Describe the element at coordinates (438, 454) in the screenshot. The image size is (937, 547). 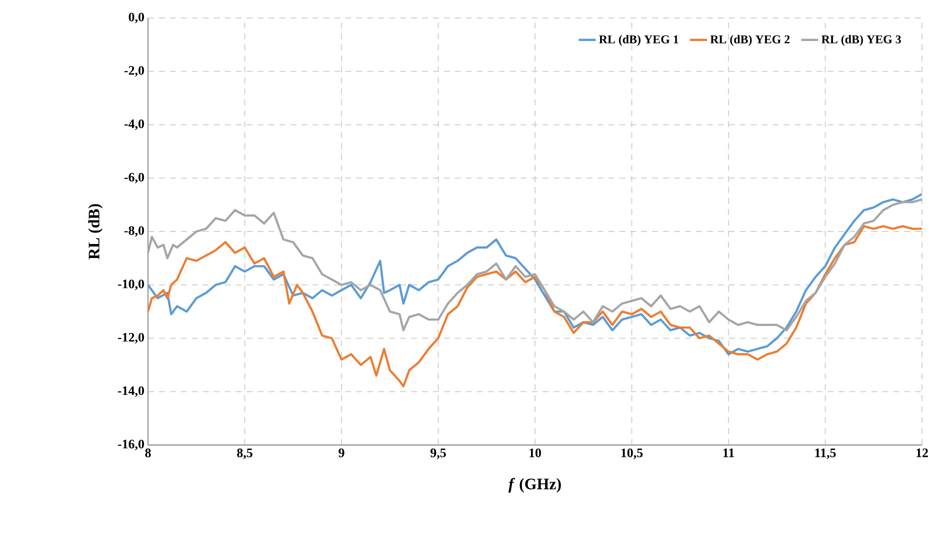
I see `x-tick-label: 9,5` at that location.